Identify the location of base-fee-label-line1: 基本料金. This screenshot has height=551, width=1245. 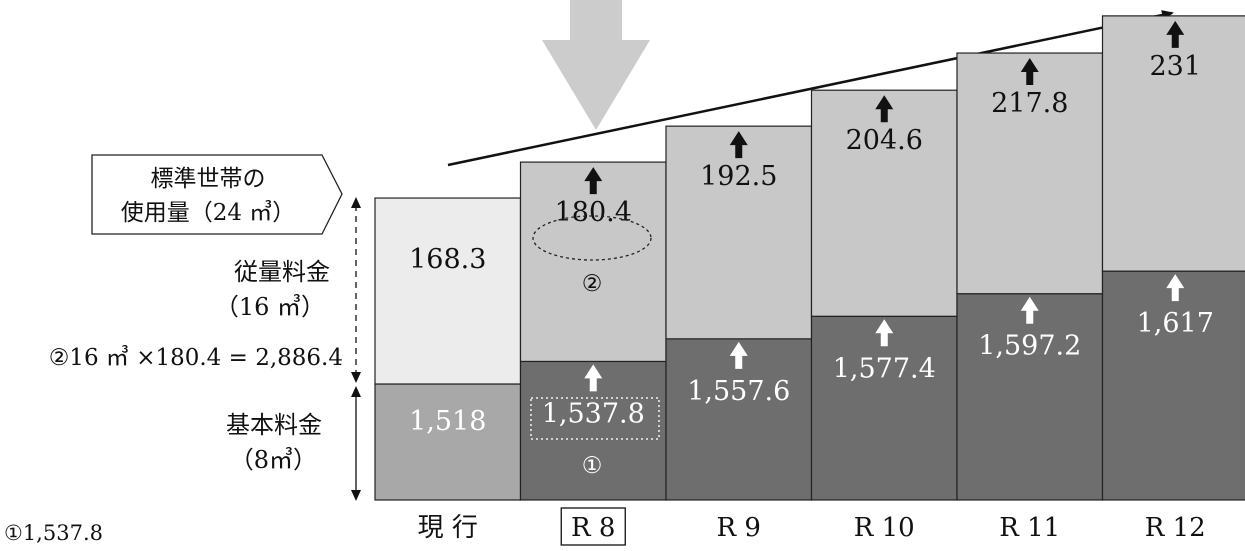
(274, 425).